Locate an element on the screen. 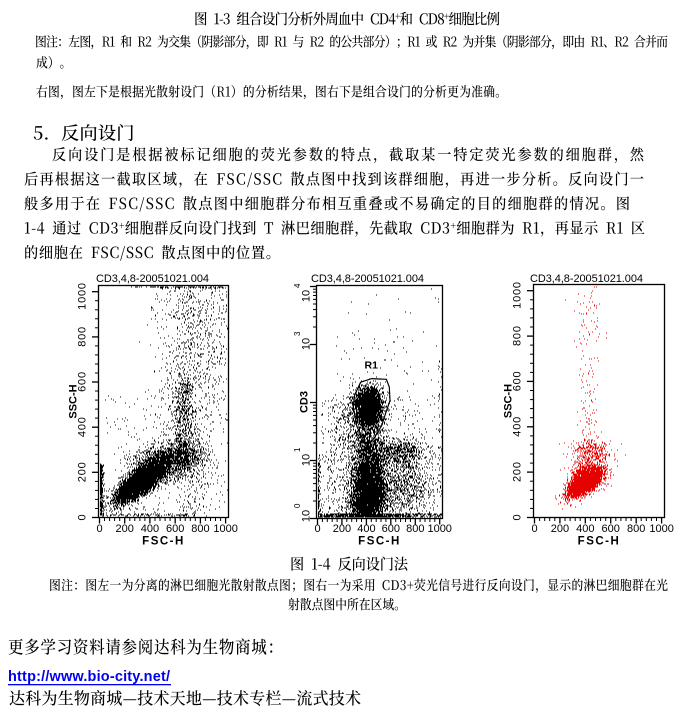 Image resolution: width=680 pixels, height=712 pixels. svg-text: R1 is located at coordinates (372, 366).